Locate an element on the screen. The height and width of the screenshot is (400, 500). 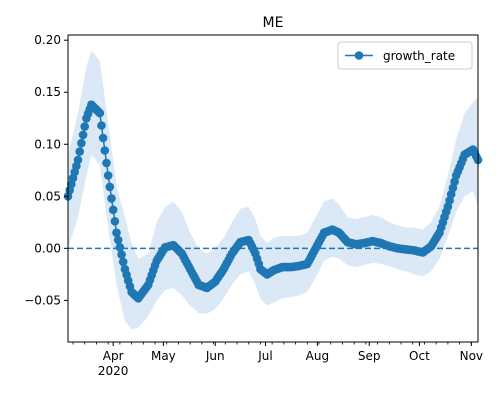
x-tick-label: Nov is located at coordinates (471, 356).